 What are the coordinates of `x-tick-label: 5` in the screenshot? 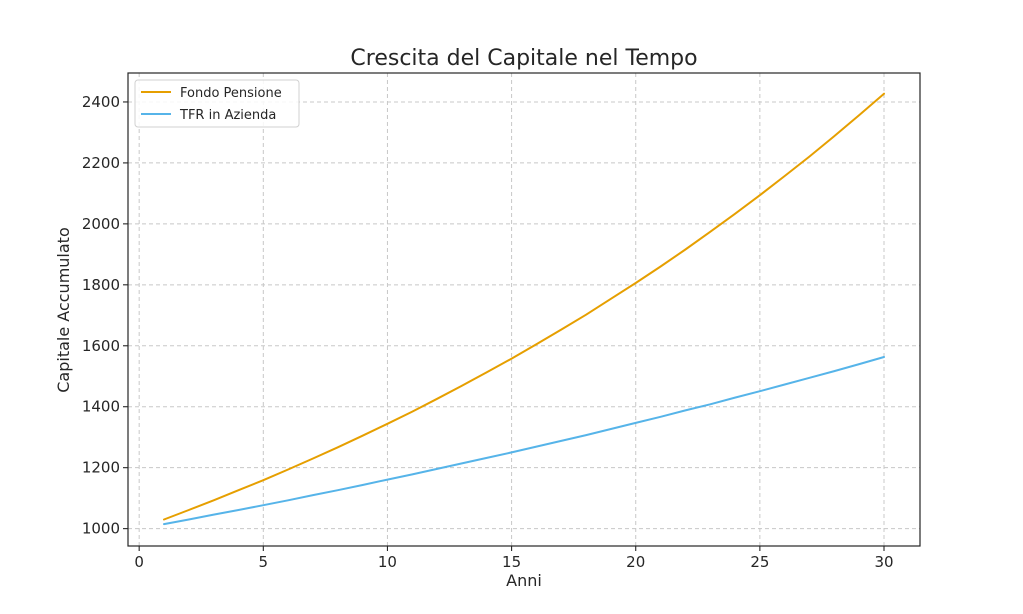 It's located at (264, 562).